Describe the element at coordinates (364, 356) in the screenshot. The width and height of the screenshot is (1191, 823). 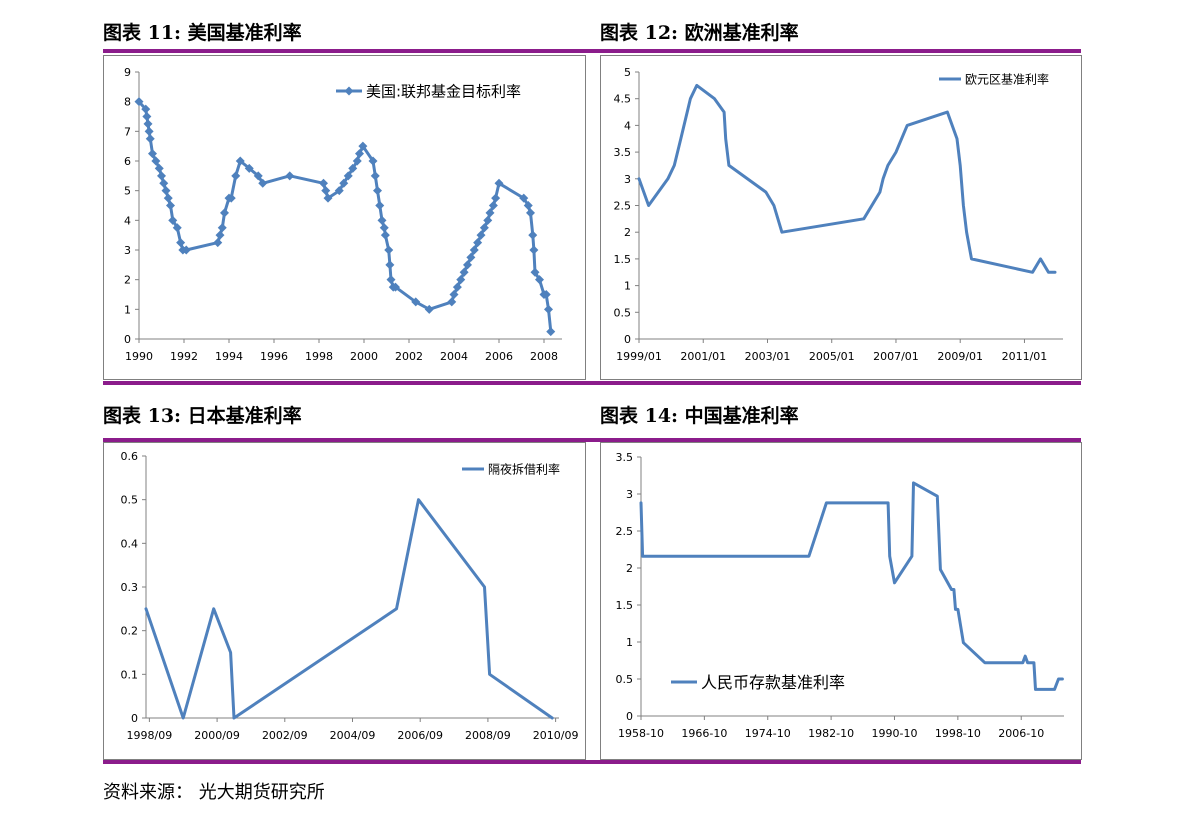
I see `x-tick-label: 2000` at that location.